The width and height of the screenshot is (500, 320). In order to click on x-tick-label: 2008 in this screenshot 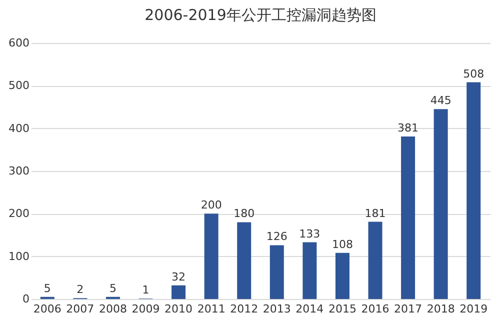, I will do `click(112, 309)`.